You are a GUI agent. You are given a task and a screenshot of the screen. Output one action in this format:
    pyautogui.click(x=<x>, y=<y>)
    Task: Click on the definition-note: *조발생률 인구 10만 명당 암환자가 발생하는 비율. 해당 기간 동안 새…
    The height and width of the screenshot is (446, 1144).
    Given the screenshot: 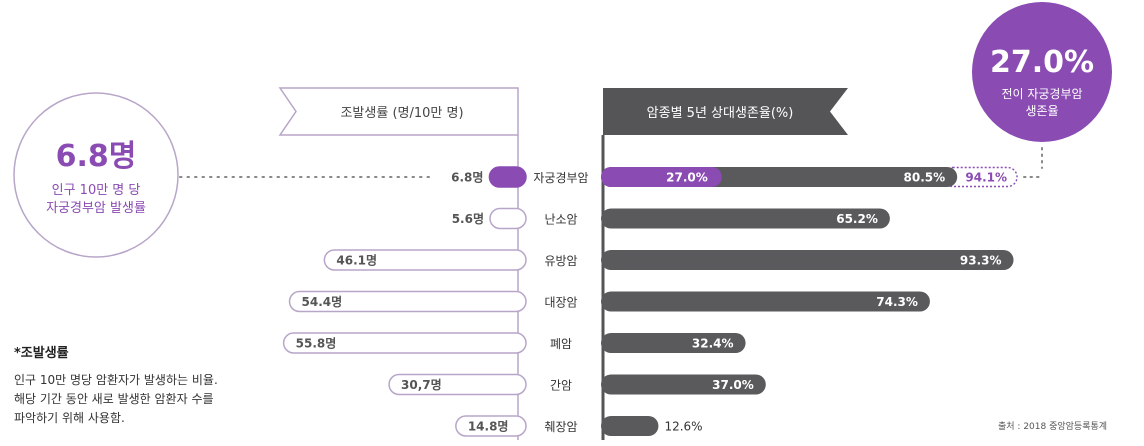 What is the action you would take?
    pyautogui.click(x=144, y=385)
    